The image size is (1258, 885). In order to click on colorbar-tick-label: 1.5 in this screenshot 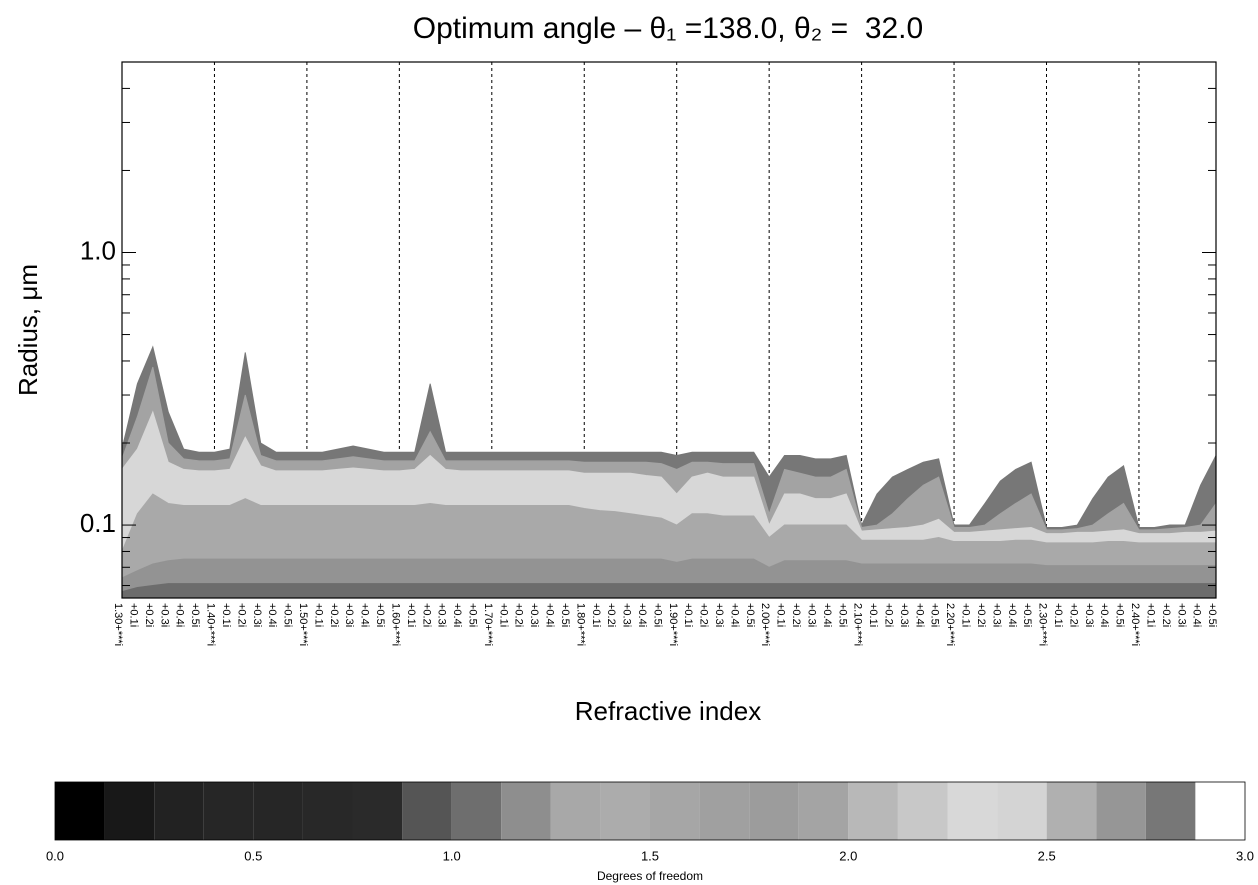, I will do `click(650, 855)`.